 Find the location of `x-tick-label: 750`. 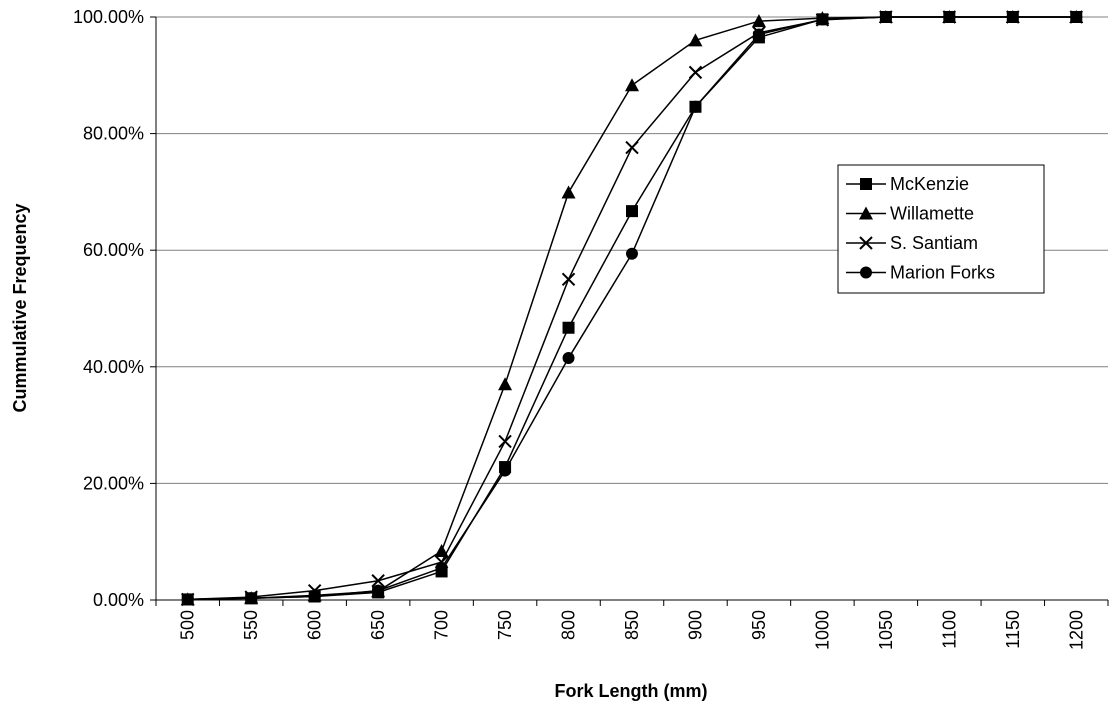

x-tick-label: 750 is located at coordinates (505, 625).